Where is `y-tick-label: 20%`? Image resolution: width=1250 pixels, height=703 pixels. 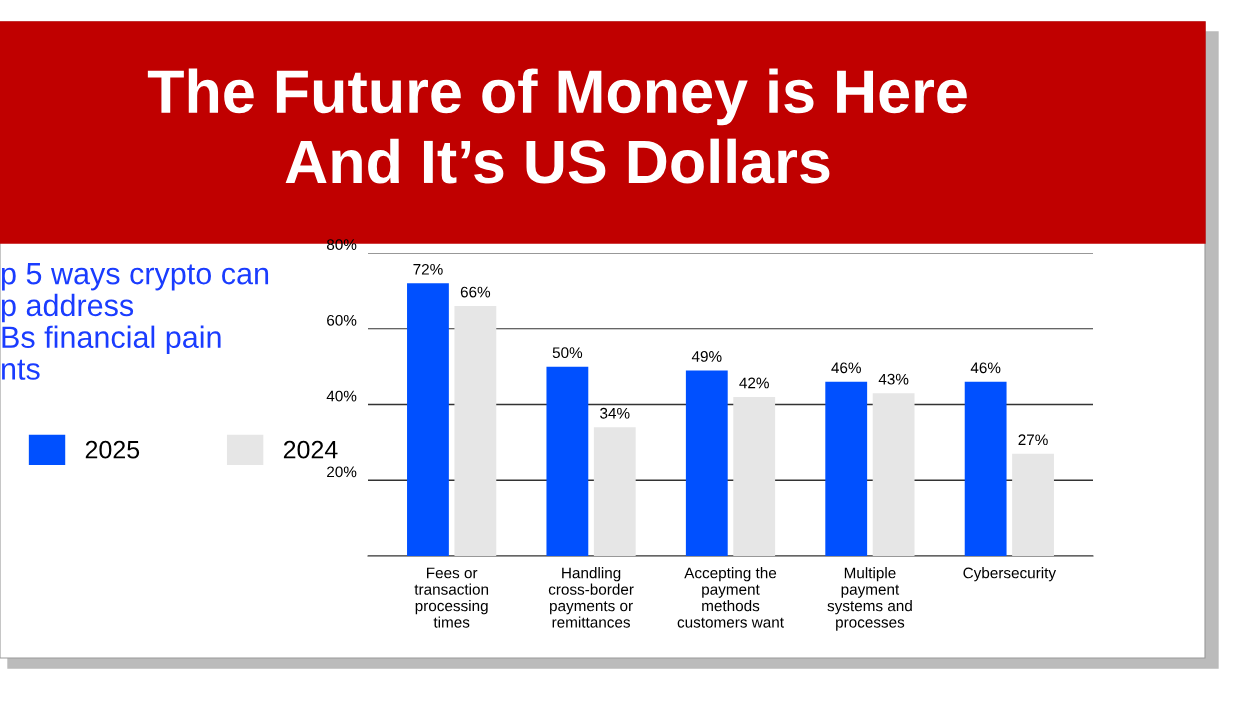
y-tick-label: 20% is located at coordinates (342, 472).